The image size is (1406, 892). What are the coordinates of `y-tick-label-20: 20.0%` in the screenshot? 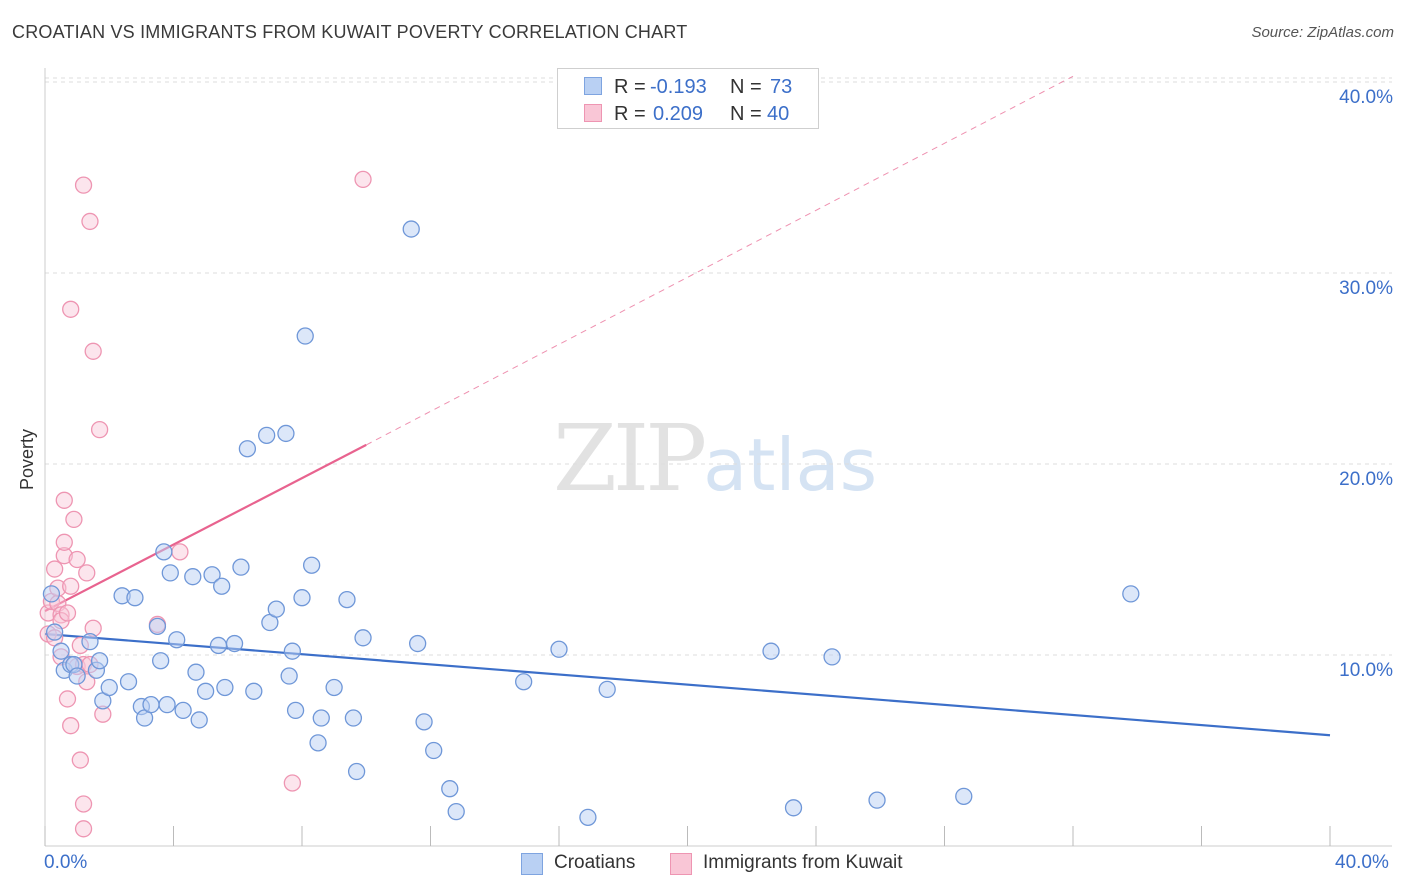 It's located at (1366, 479).